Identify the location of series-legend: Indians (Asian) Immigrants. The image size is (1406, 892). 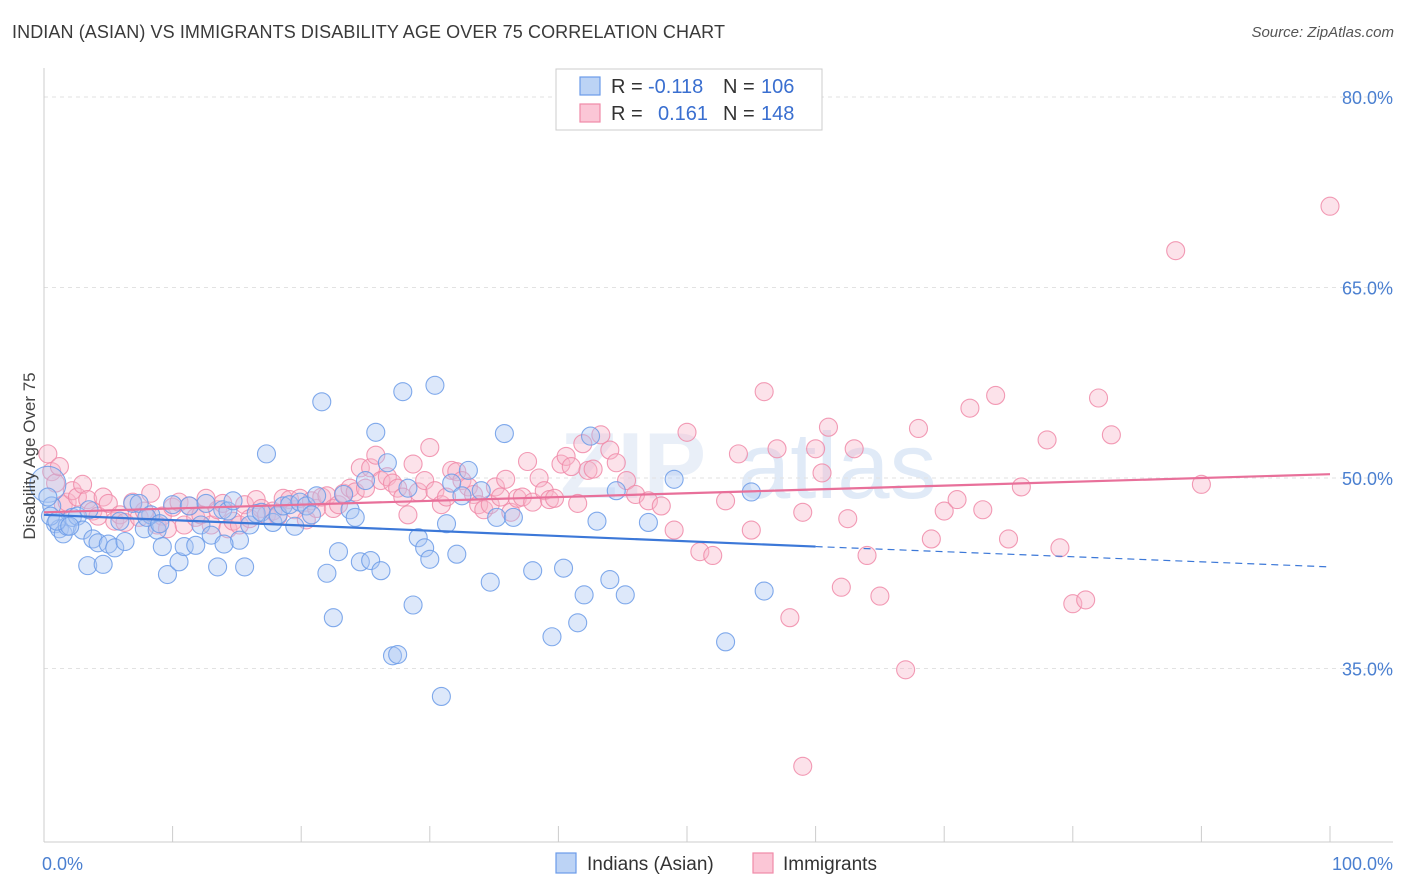
(716, 863).